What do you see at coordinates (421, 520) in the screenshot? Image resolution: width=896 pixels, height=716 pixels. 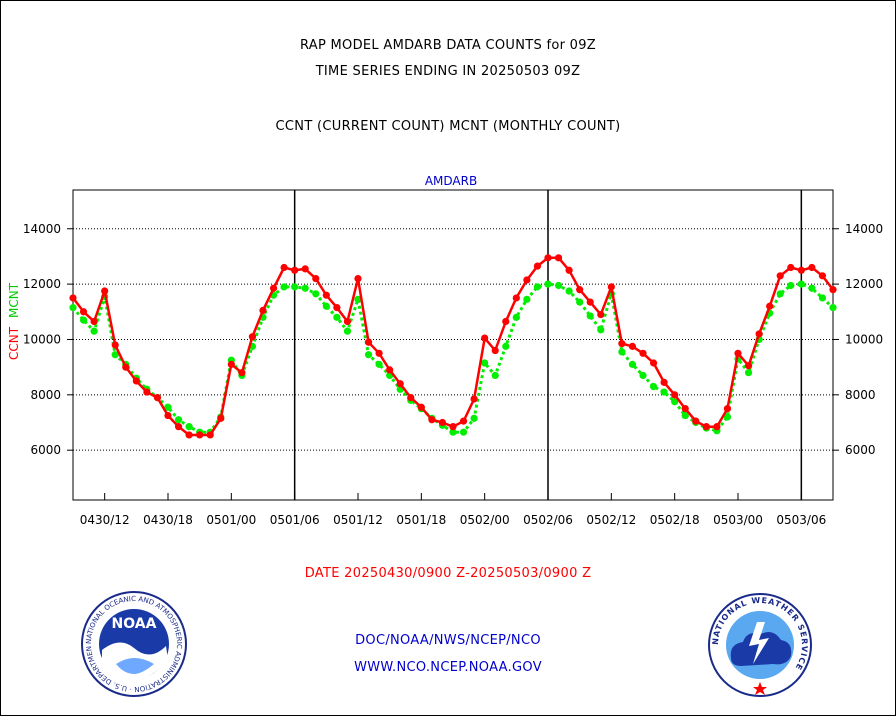 I see `x-tick-label: 0501/18` at bounding box center [421, 520].